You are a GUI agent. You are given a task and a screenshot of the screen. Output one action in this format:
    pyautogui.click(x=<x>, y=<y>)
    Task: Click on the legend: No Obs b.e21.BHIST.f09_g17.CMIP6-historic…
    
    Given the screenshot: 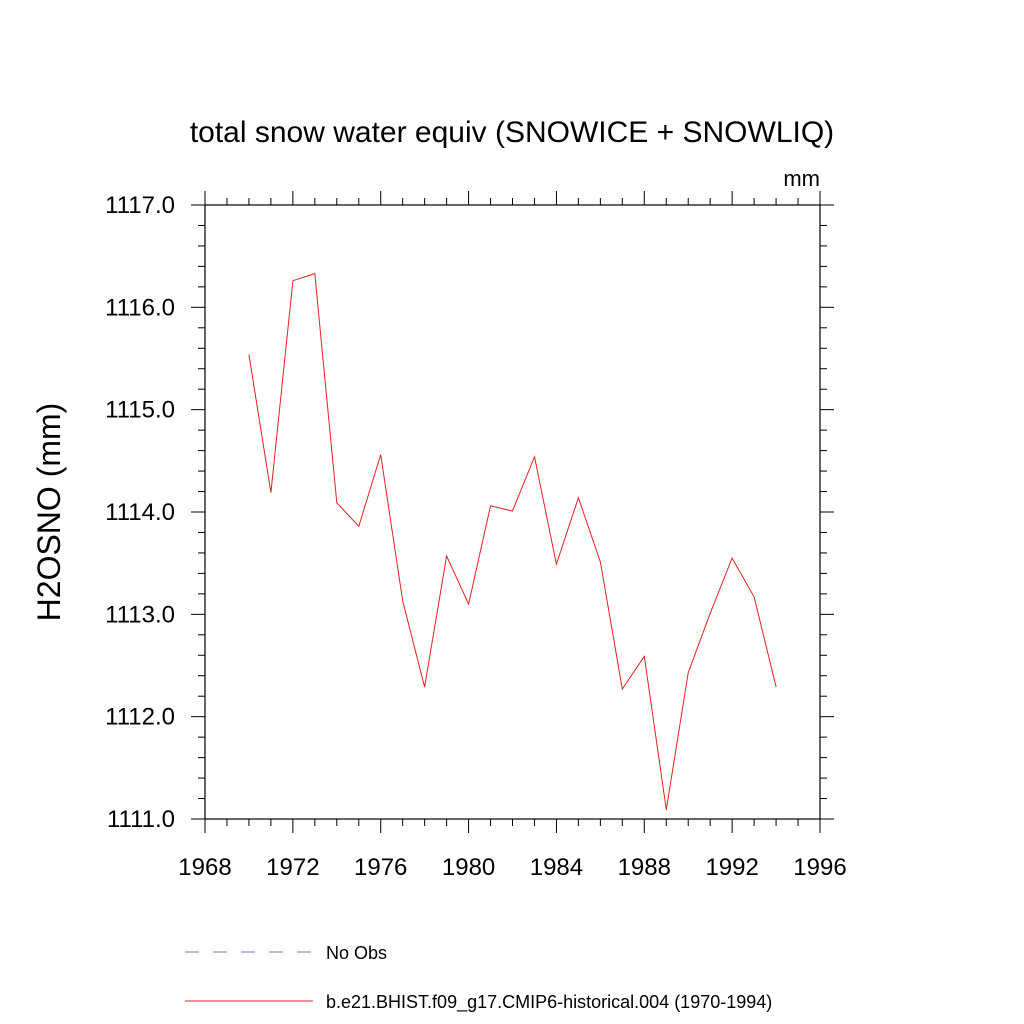 What is the action you would take?
    pyautogui.click(x=478, y=978)
    